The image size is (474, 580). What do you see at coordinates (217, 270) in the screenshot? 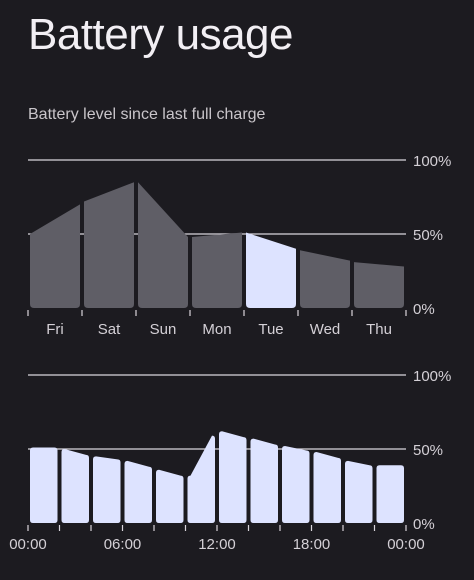
I see `day-bar-mon` at bounding box center [217, 270].